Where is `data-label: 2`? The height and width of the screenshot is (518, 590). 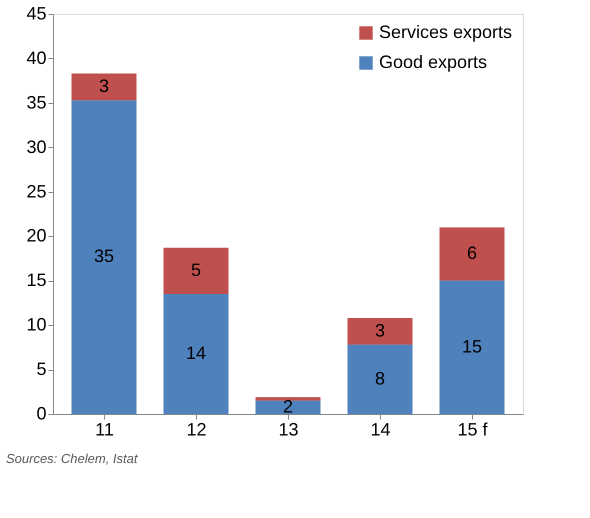 data-label: 2 is located at coordinates (288, 406).